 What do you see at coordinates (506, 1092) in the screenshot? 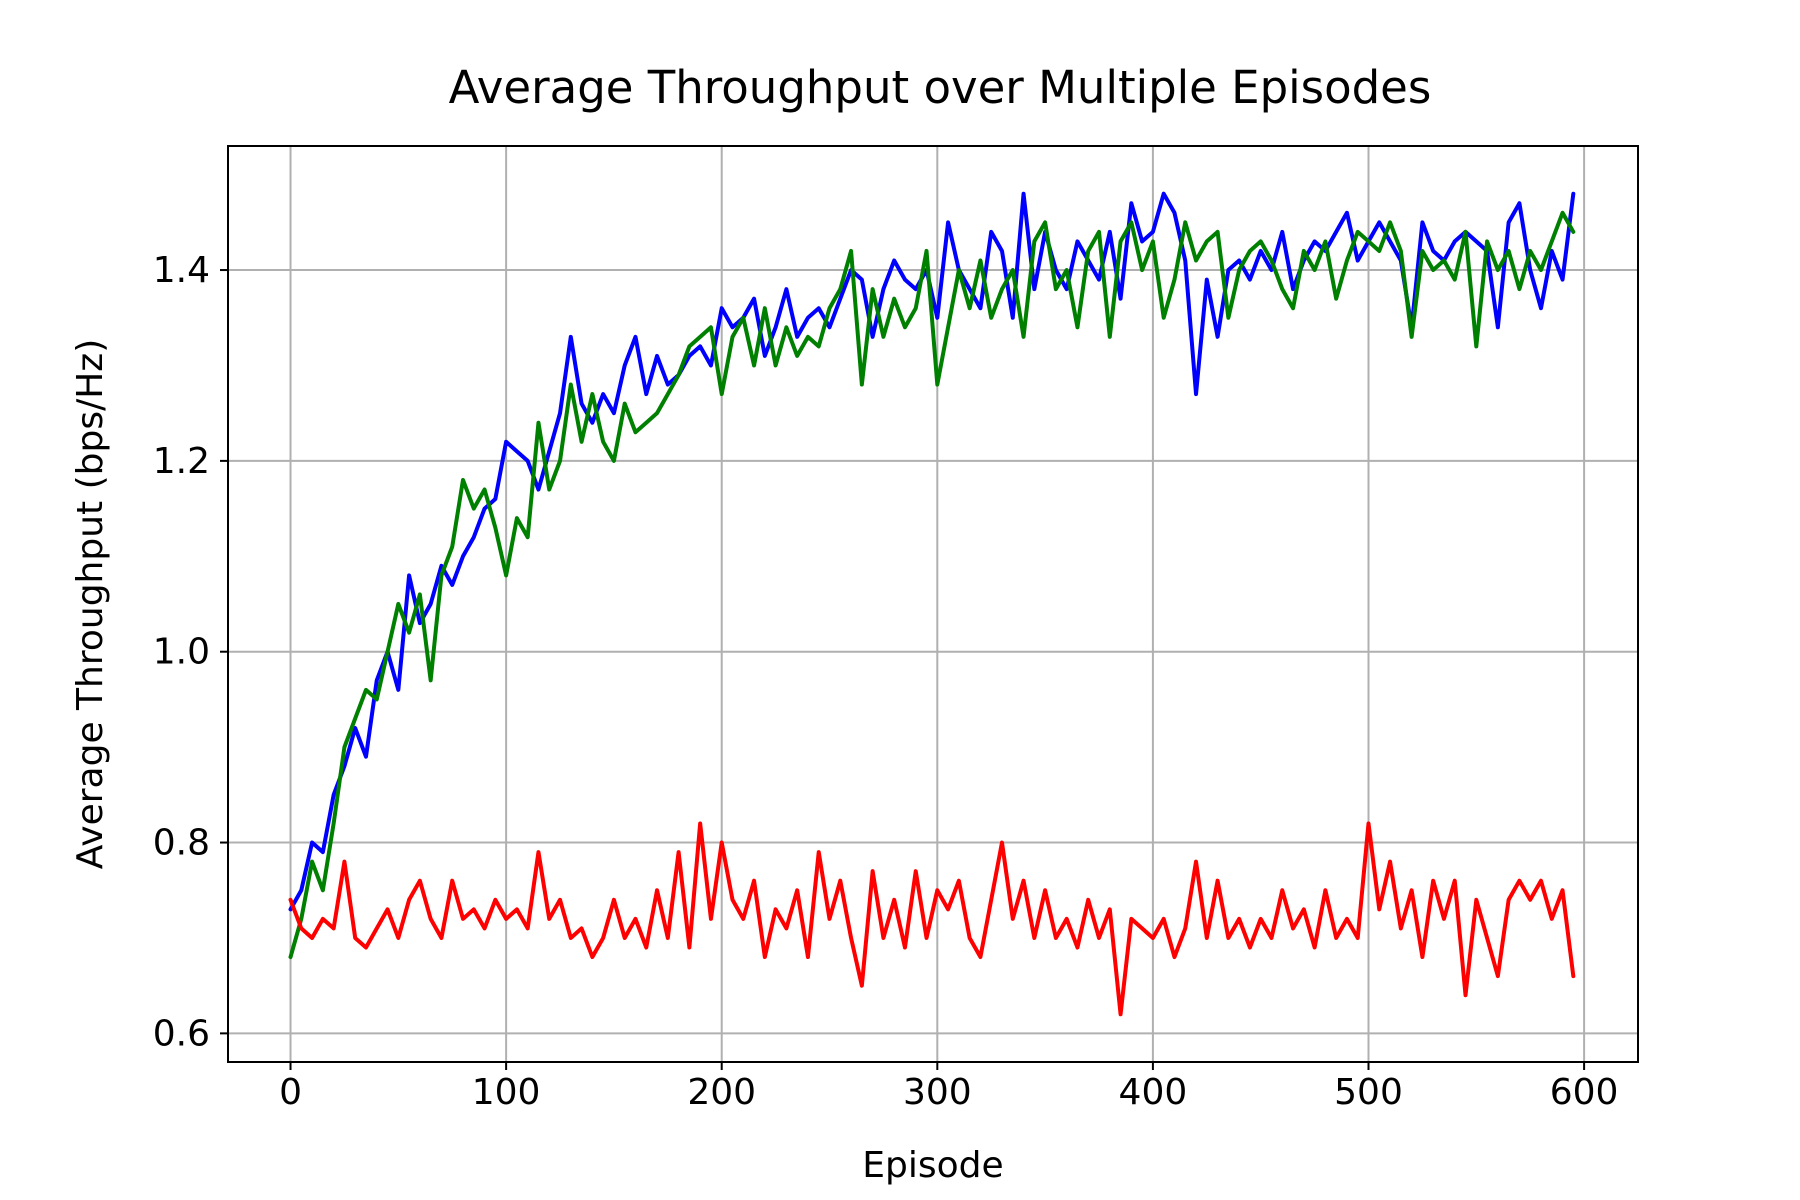
I see `x-tick-label: 100` at bounding box center [506, 1092].